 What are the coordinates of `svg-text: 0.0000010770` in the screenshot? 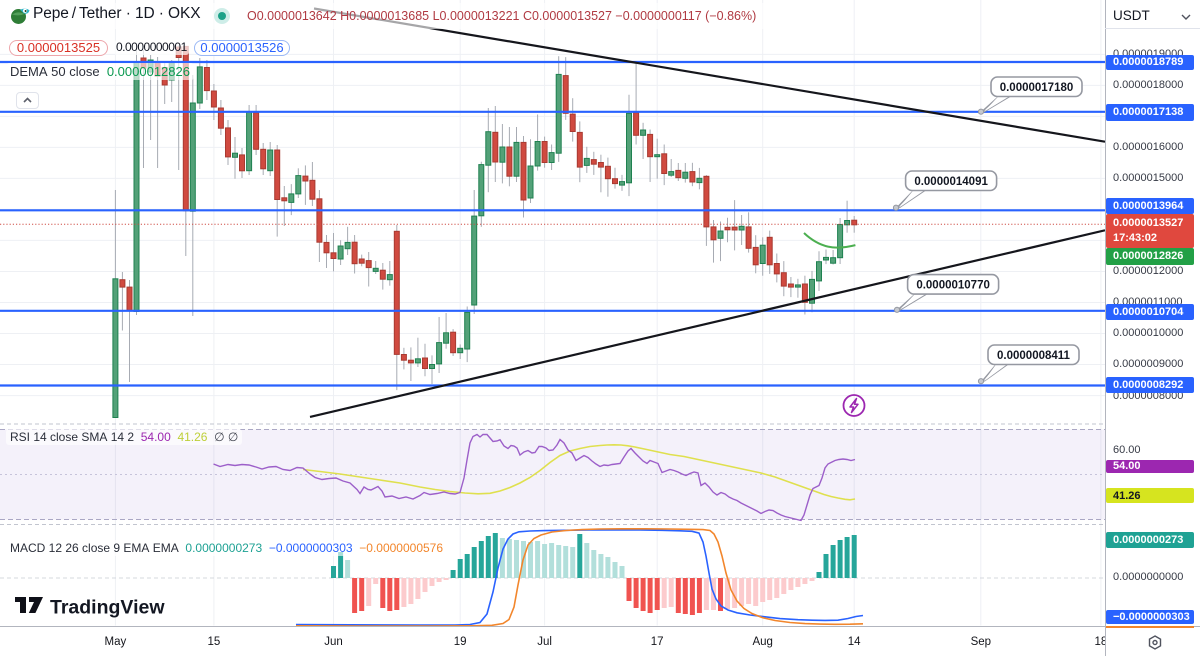 It's located at (953, 285).